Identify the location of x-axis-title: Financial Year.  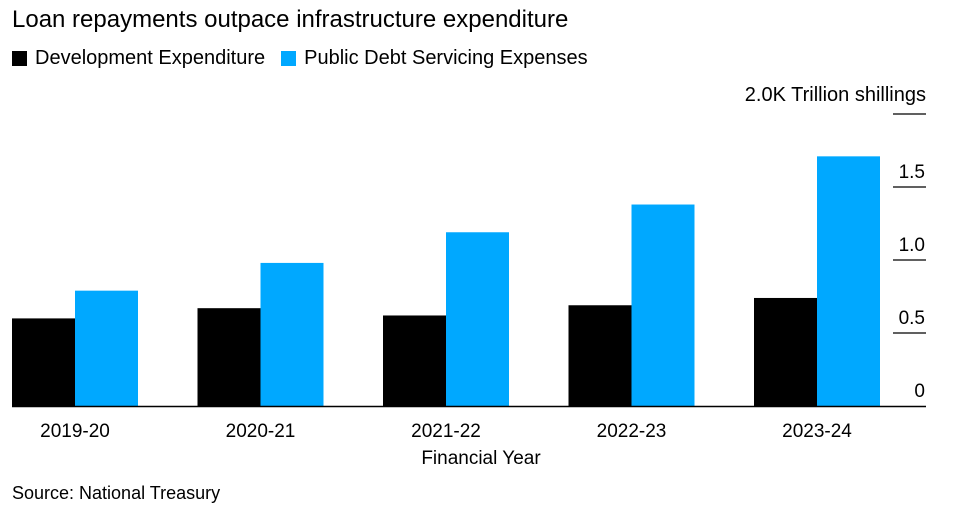
(481, 458).